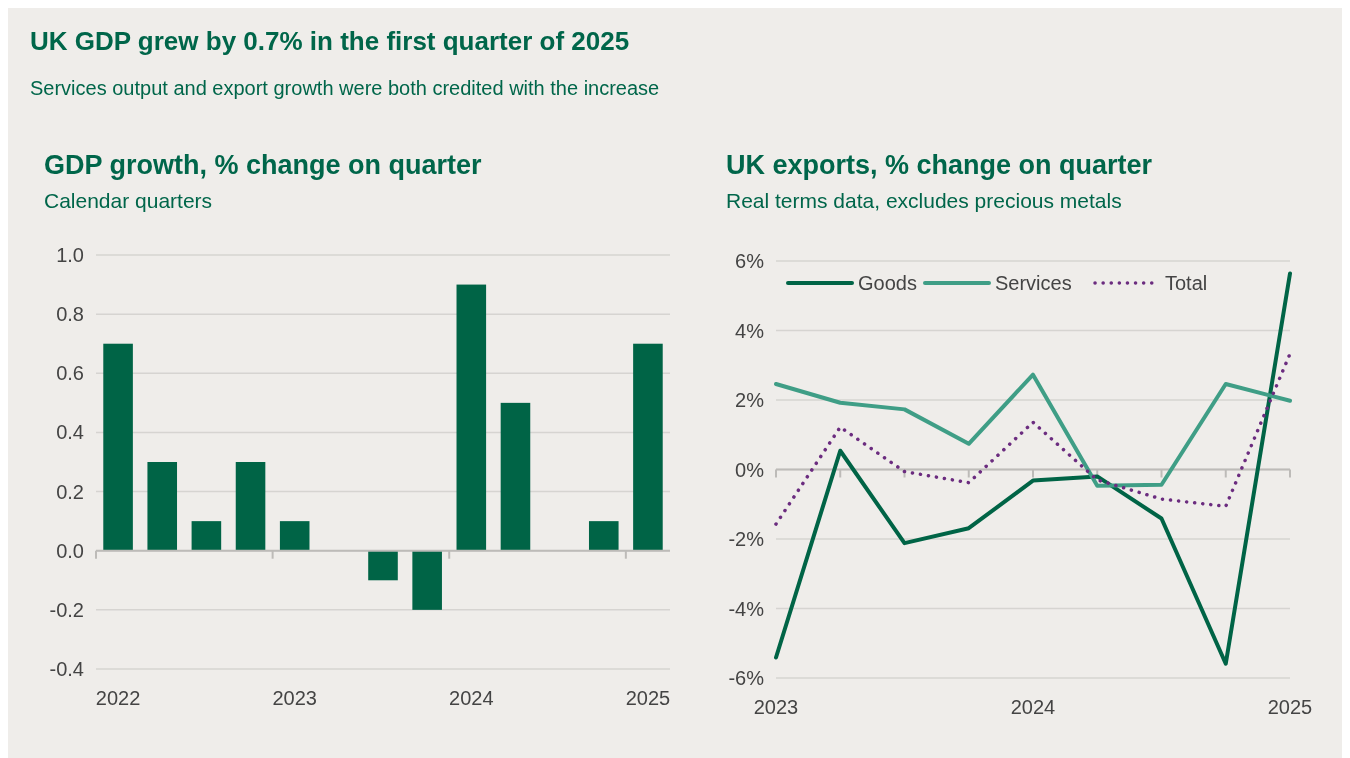  I want to click on y-tick-label: -0.2, so click(66, 609).